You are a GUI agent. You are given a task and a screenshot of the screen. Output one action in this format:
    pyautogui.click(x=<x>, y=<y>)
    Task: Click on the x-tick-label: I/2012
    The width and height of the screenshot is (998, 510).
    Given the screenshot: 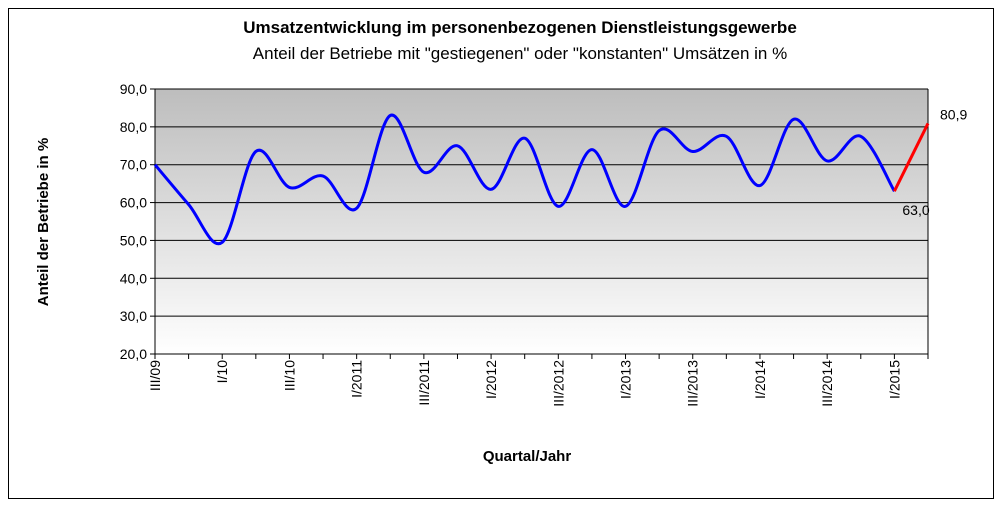 What is the action you would take?
    pyautogui.click(x=491, y=379)
    